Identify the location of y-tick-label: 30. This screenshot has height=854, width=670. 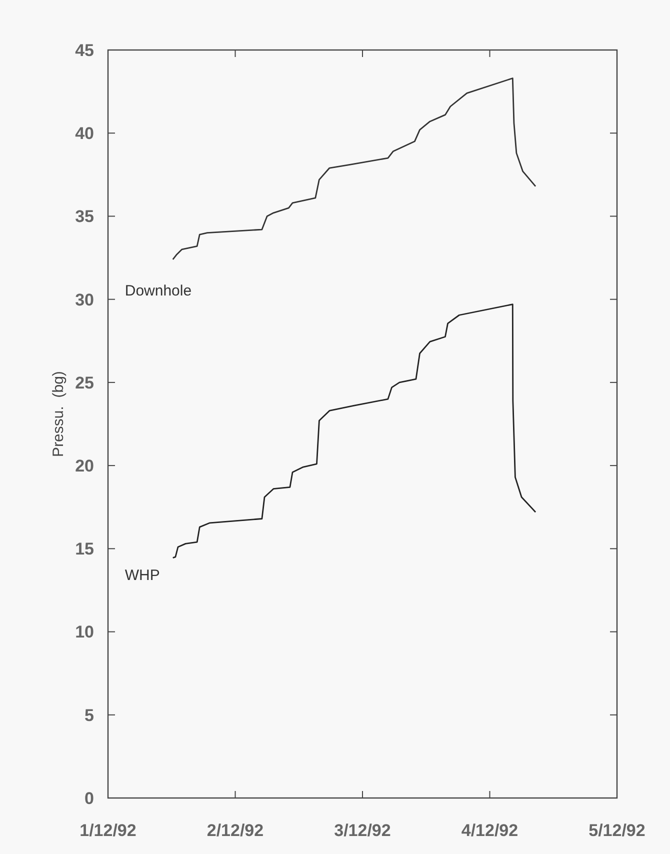
(84, 300).